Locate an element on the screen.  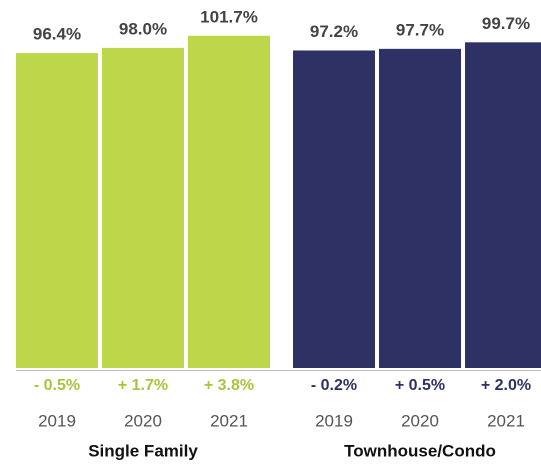
group-label: Townhouse/Condo is located at coordinates (420, 450).